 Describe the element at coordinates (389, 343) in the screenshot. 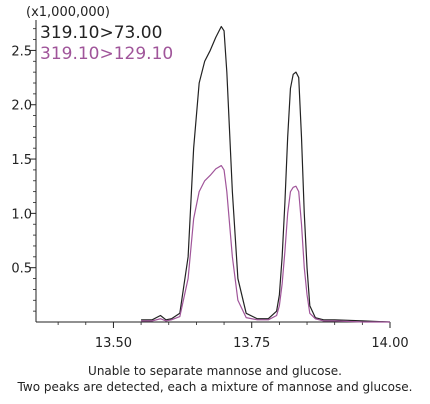

I see `x-tick-label: 14.00` at that location.